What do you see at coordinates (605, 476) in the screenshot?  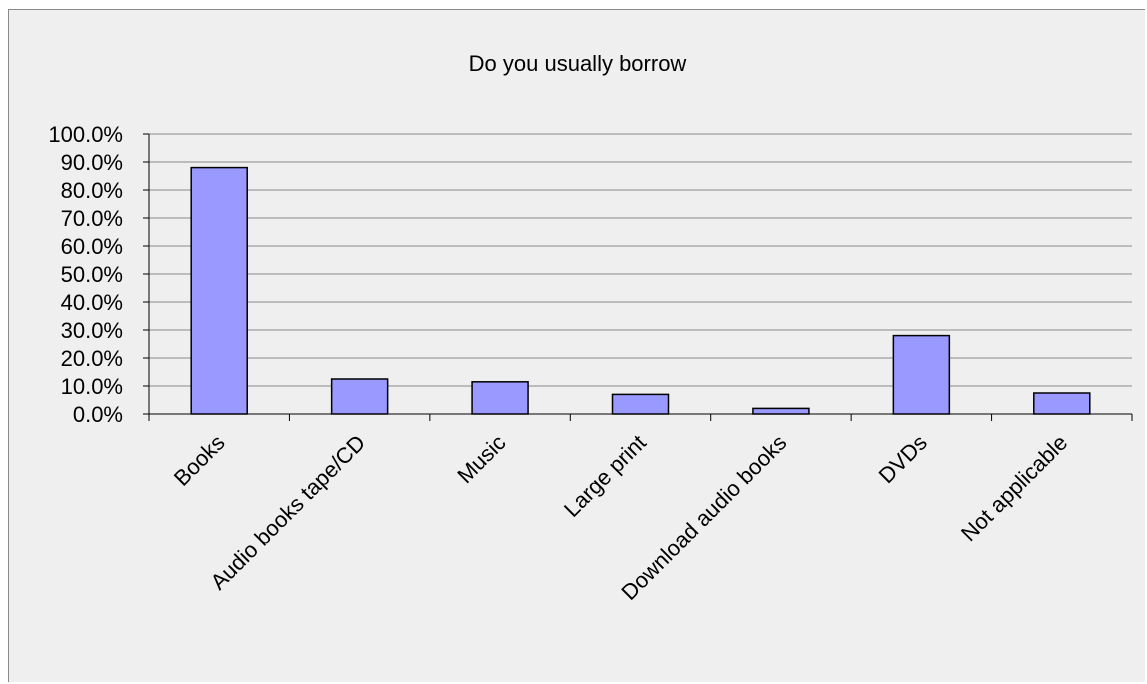 I see `x-tick-label: Large print` at bounding box center [605, 476].